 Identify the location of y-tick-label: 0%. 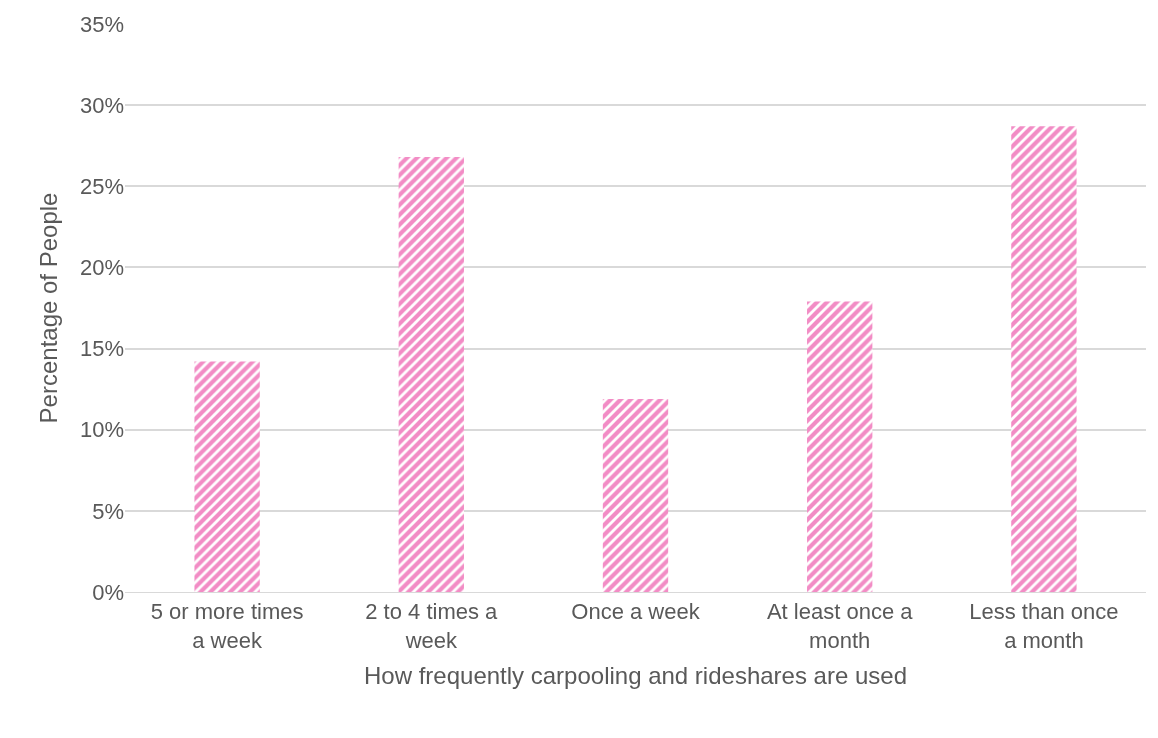
(108, 592).